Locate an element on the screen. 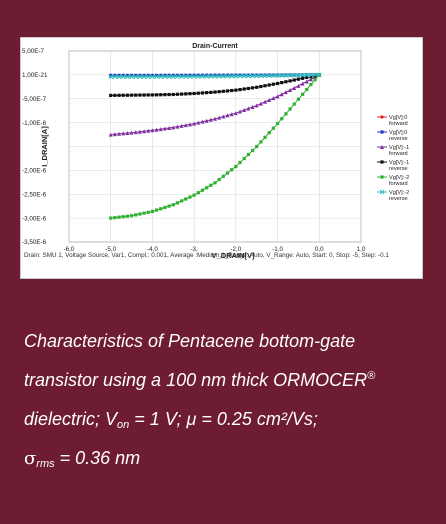 The height and width of the screenshot is (524, 446). x-axis-label: V_DRAIN[V] is located at coordinates (233, 255).